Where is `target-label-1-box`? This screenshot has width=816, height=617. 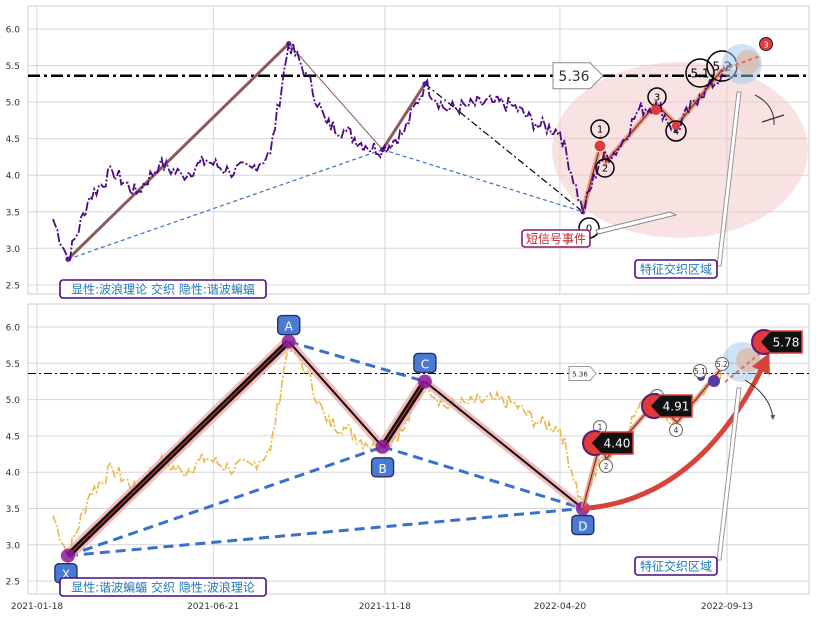
target-label-1-box is located at coordinates (611, 443).